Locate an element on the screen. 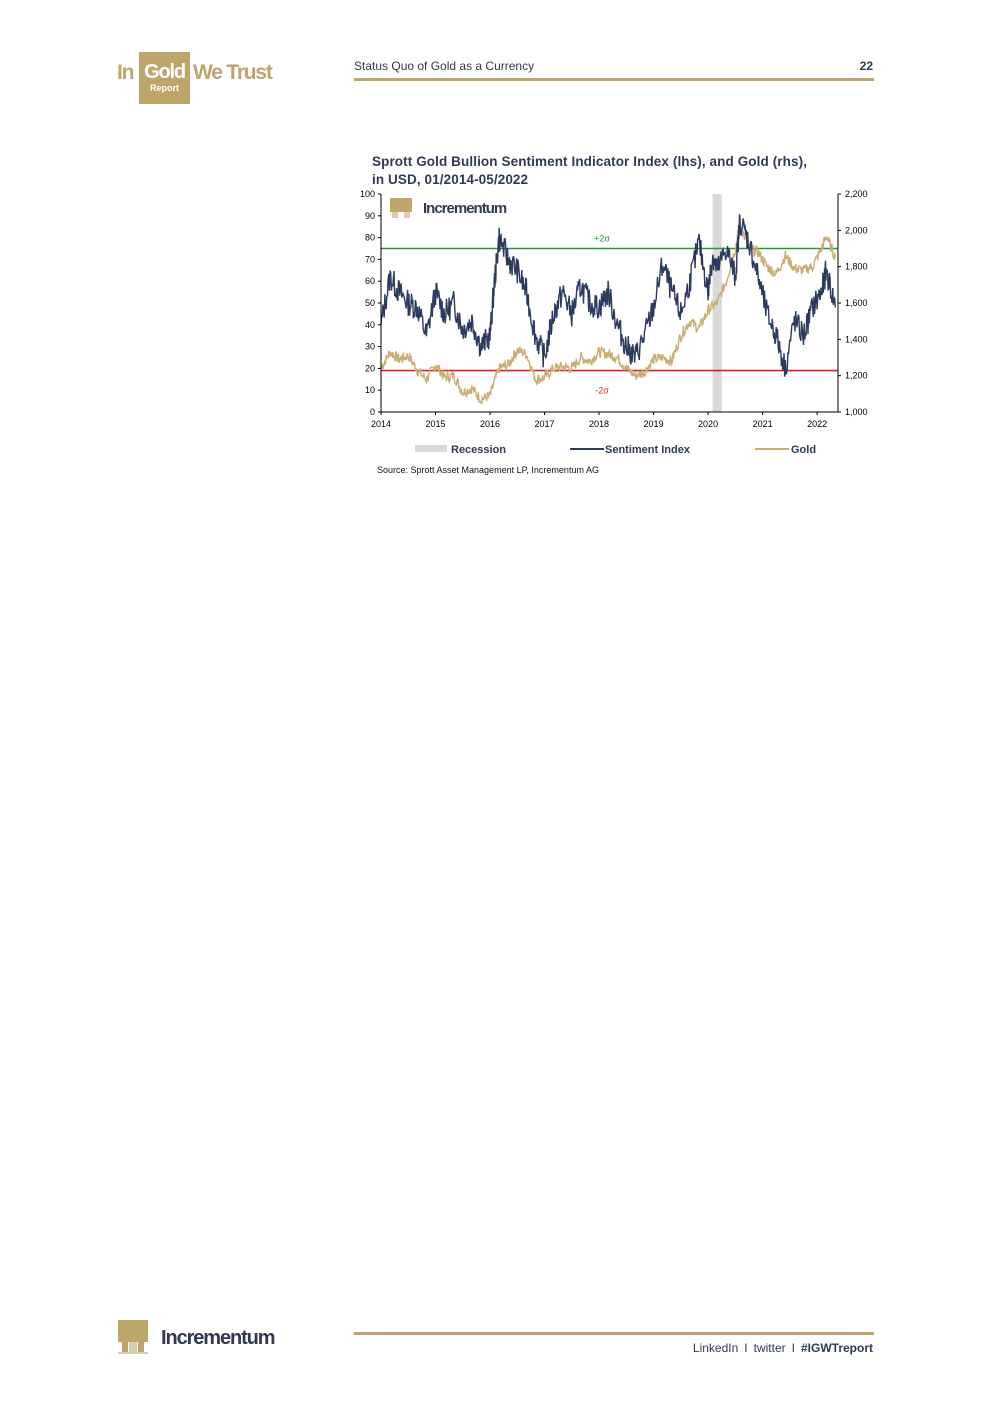  left-tick-label: 80 is located at coordinates (370, 238).